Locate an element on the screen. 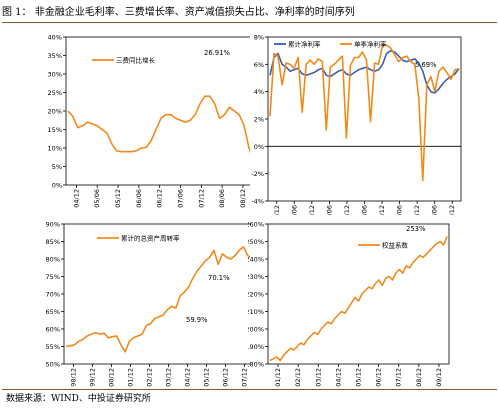 Image resolution: width=499 pixels, height=410 pixels. y-tick-label: 2% is located at coordinates (259, 120).